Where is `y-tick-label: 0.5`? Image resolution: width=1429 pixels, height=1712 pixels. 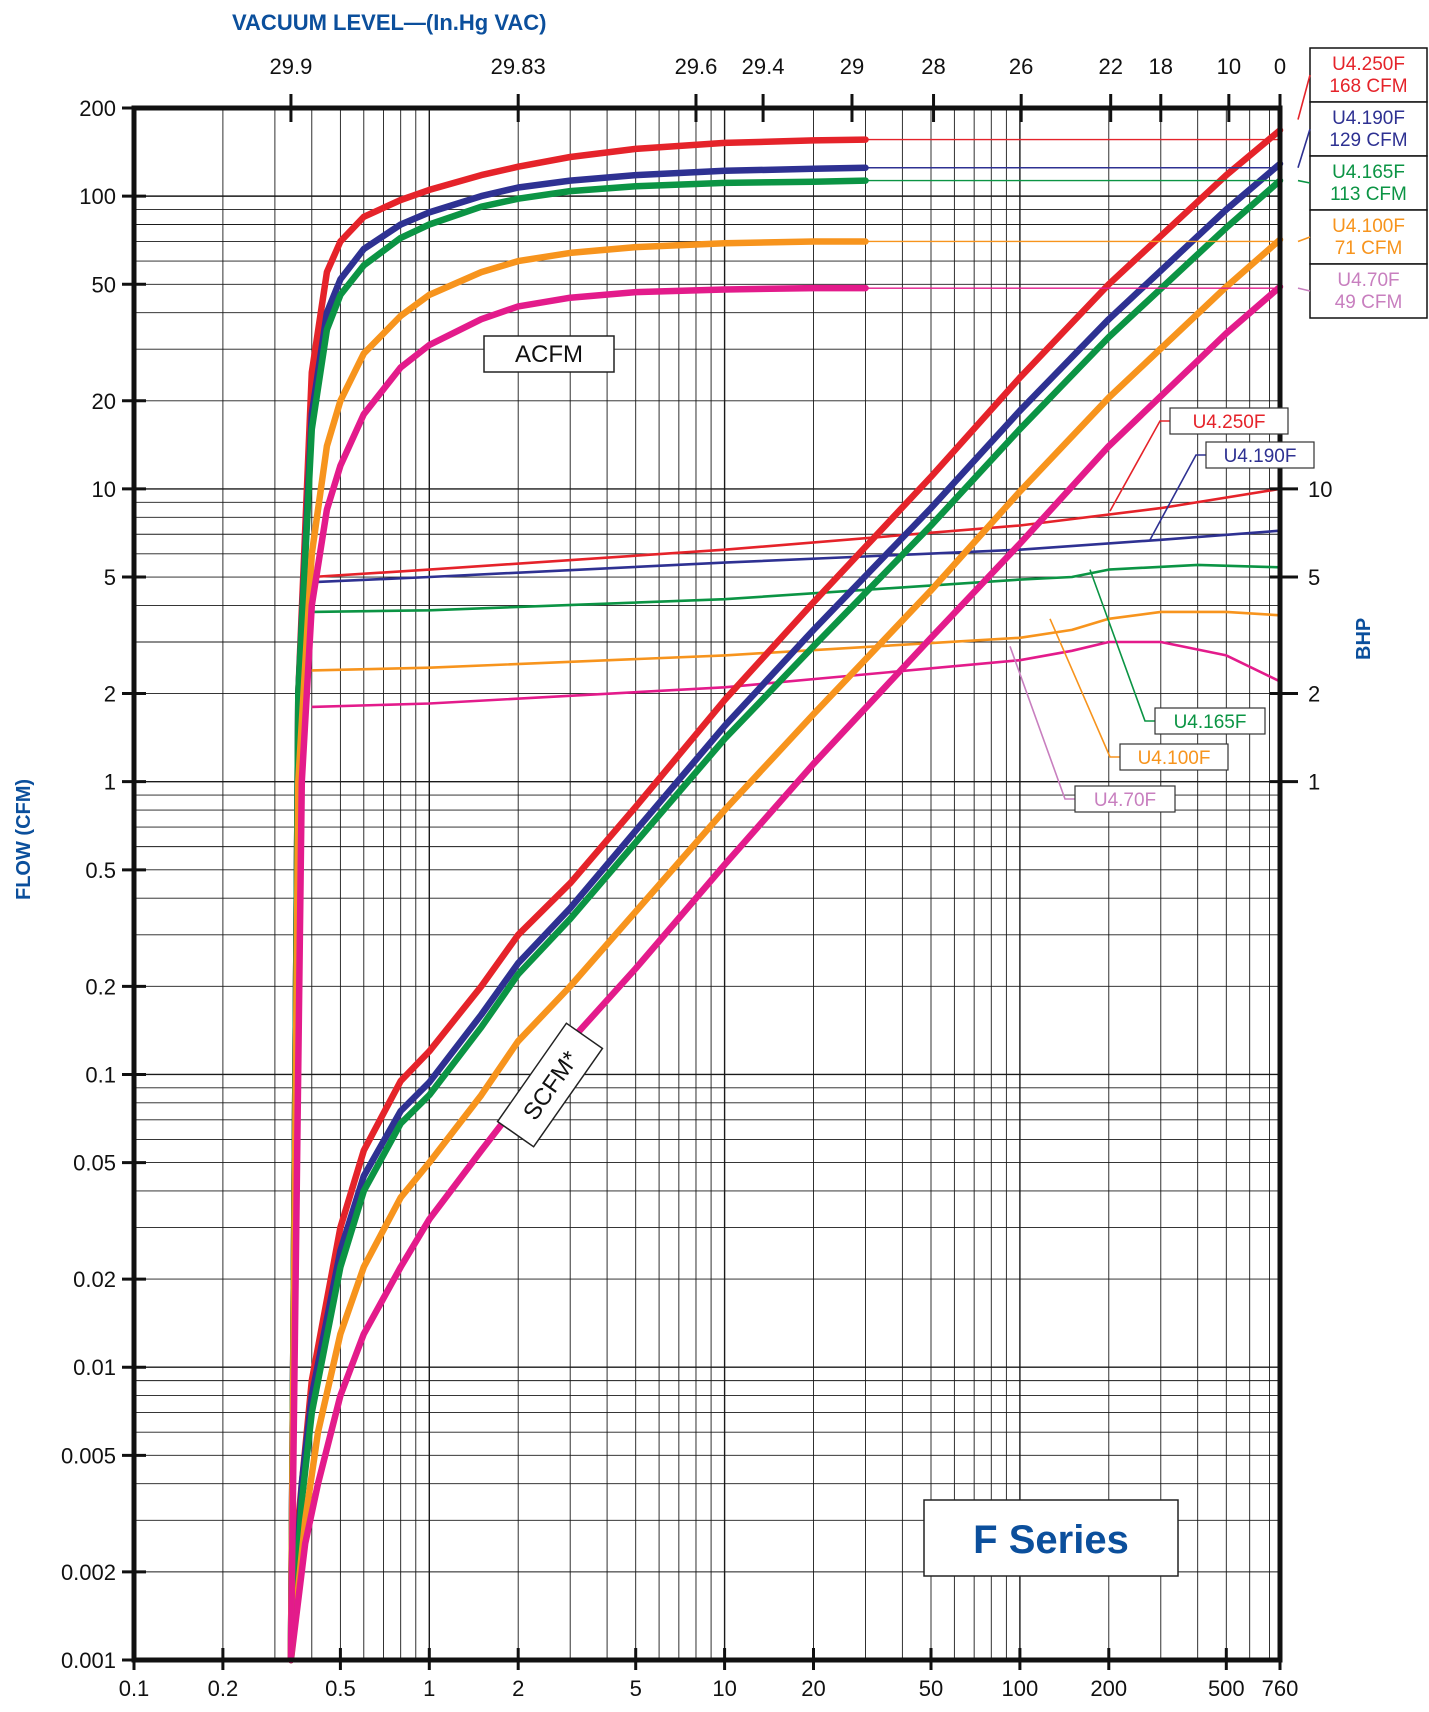
y-tick-label: 0.5 is located at coordinates (100, 870).